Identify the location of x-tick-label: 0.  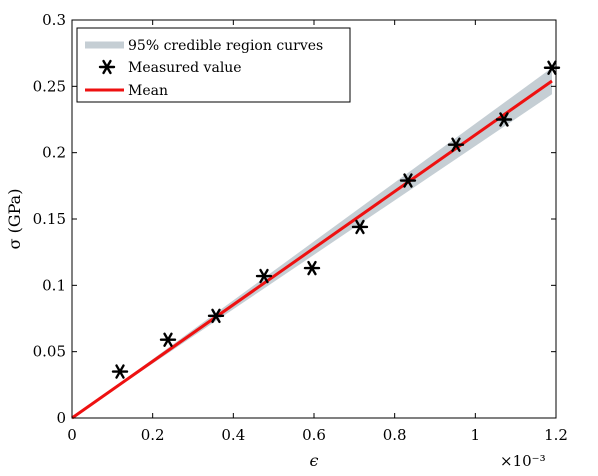
(72, 435).